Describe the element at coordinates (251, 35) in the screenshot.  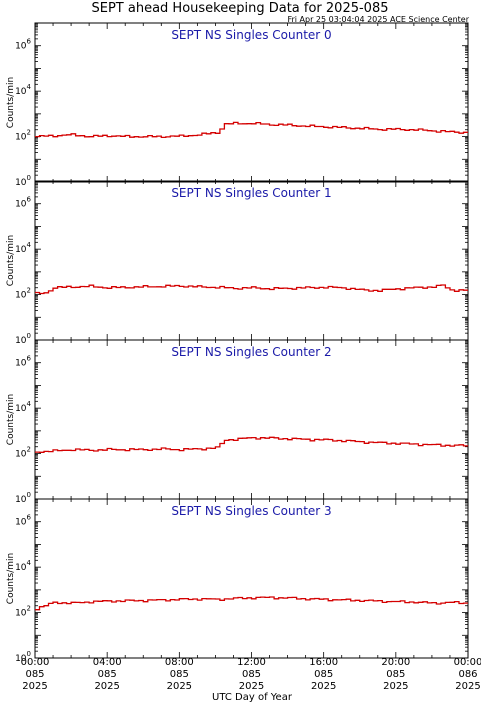
I see `panel-title: SEPT NS Singles Counter 0` at that location.